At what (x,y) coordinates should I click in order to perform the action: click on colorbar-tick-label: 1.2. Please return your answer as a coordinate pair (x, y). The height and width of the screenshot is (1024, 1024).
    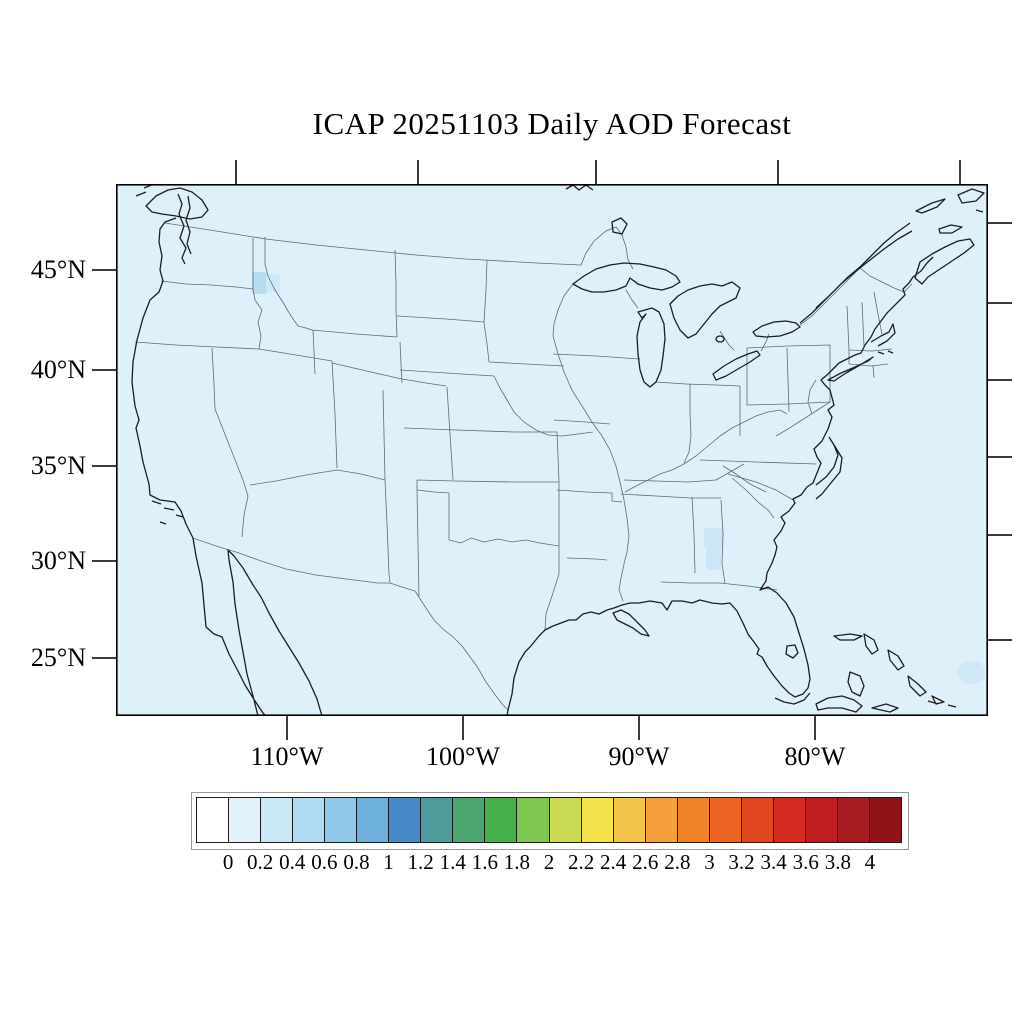
    Looking at the image, I should click on (420, 862).